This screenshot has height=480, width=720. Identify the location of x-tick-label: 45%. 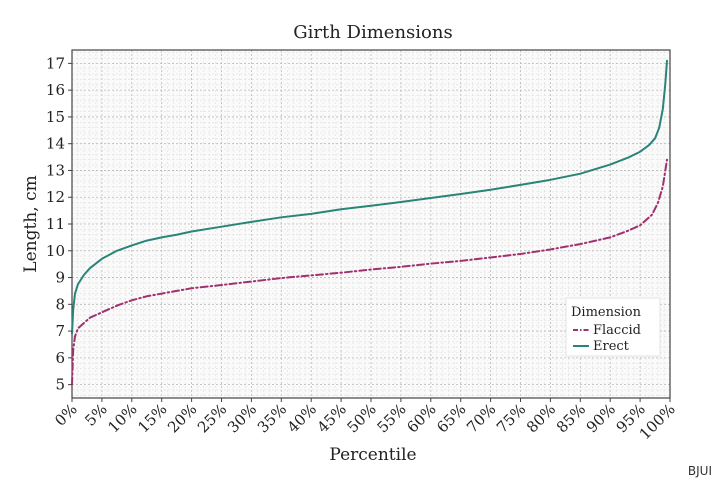
(332, 418).